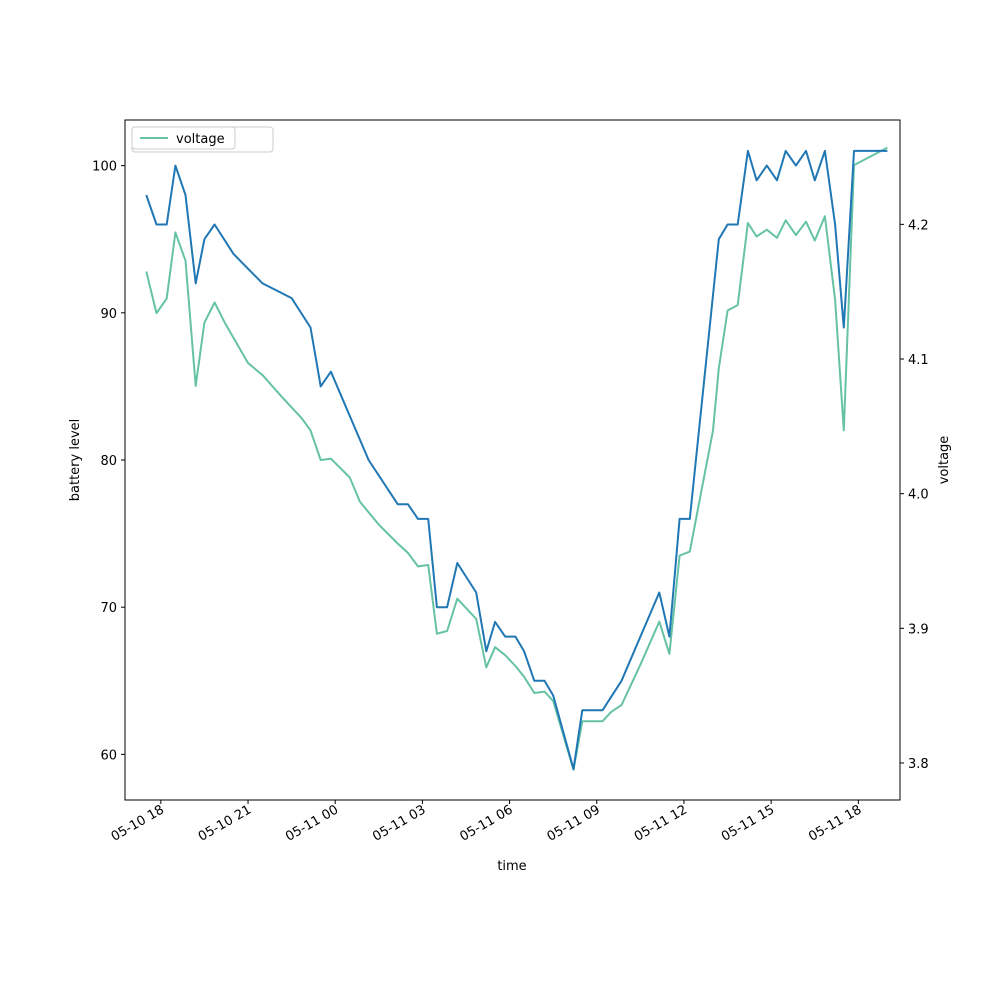  I want to click on y-right-tick-label: 4.1, so click(918, 360).